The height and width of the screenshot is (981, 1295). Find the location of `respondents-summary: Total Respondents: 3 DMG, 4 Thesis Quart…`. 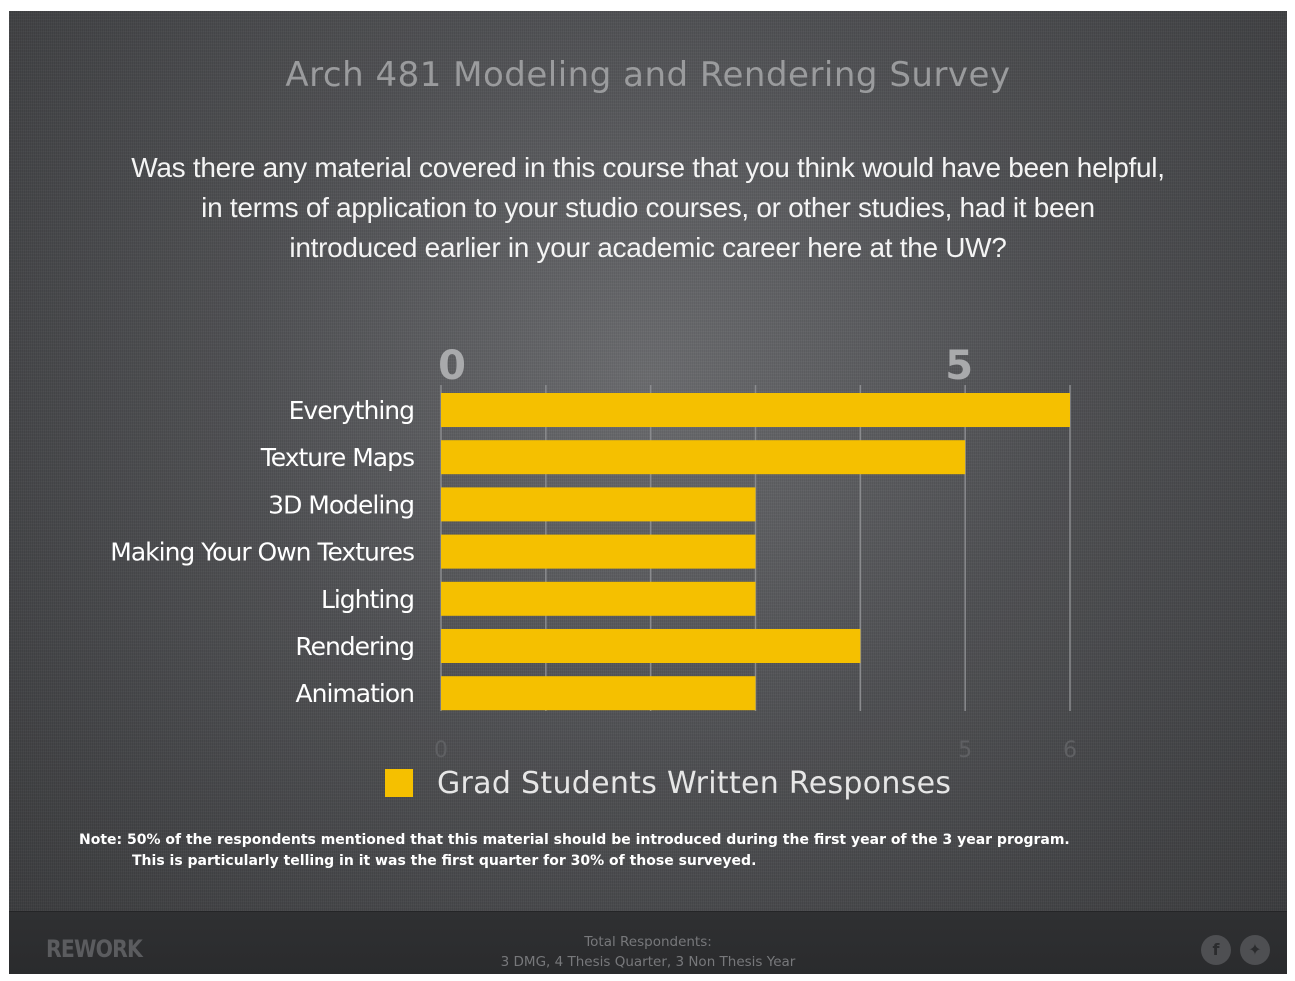

respondents-summary: Total Respondents: 3 DMG, 4 Thesis Quart… is located at coordinates (648, 952).